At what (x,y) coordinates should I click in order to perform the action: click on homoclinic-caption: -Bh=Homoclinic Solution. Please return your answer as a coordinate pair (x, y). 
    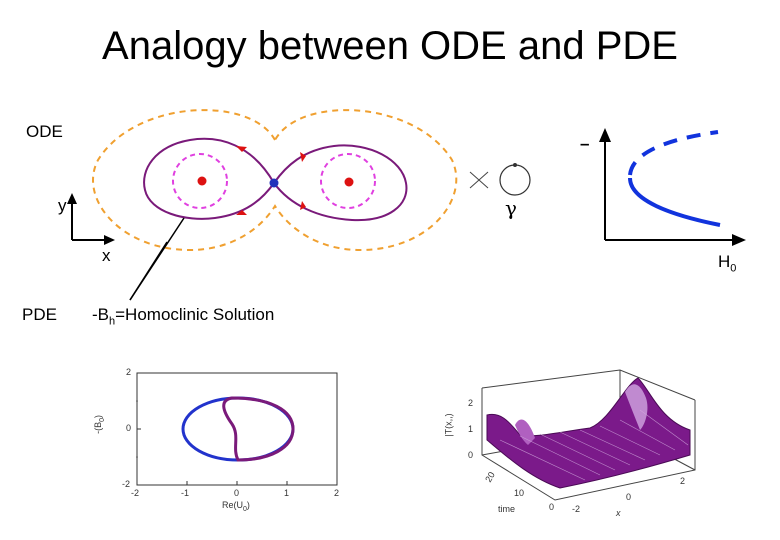
    Looking at the image, I should click on (183, 316).